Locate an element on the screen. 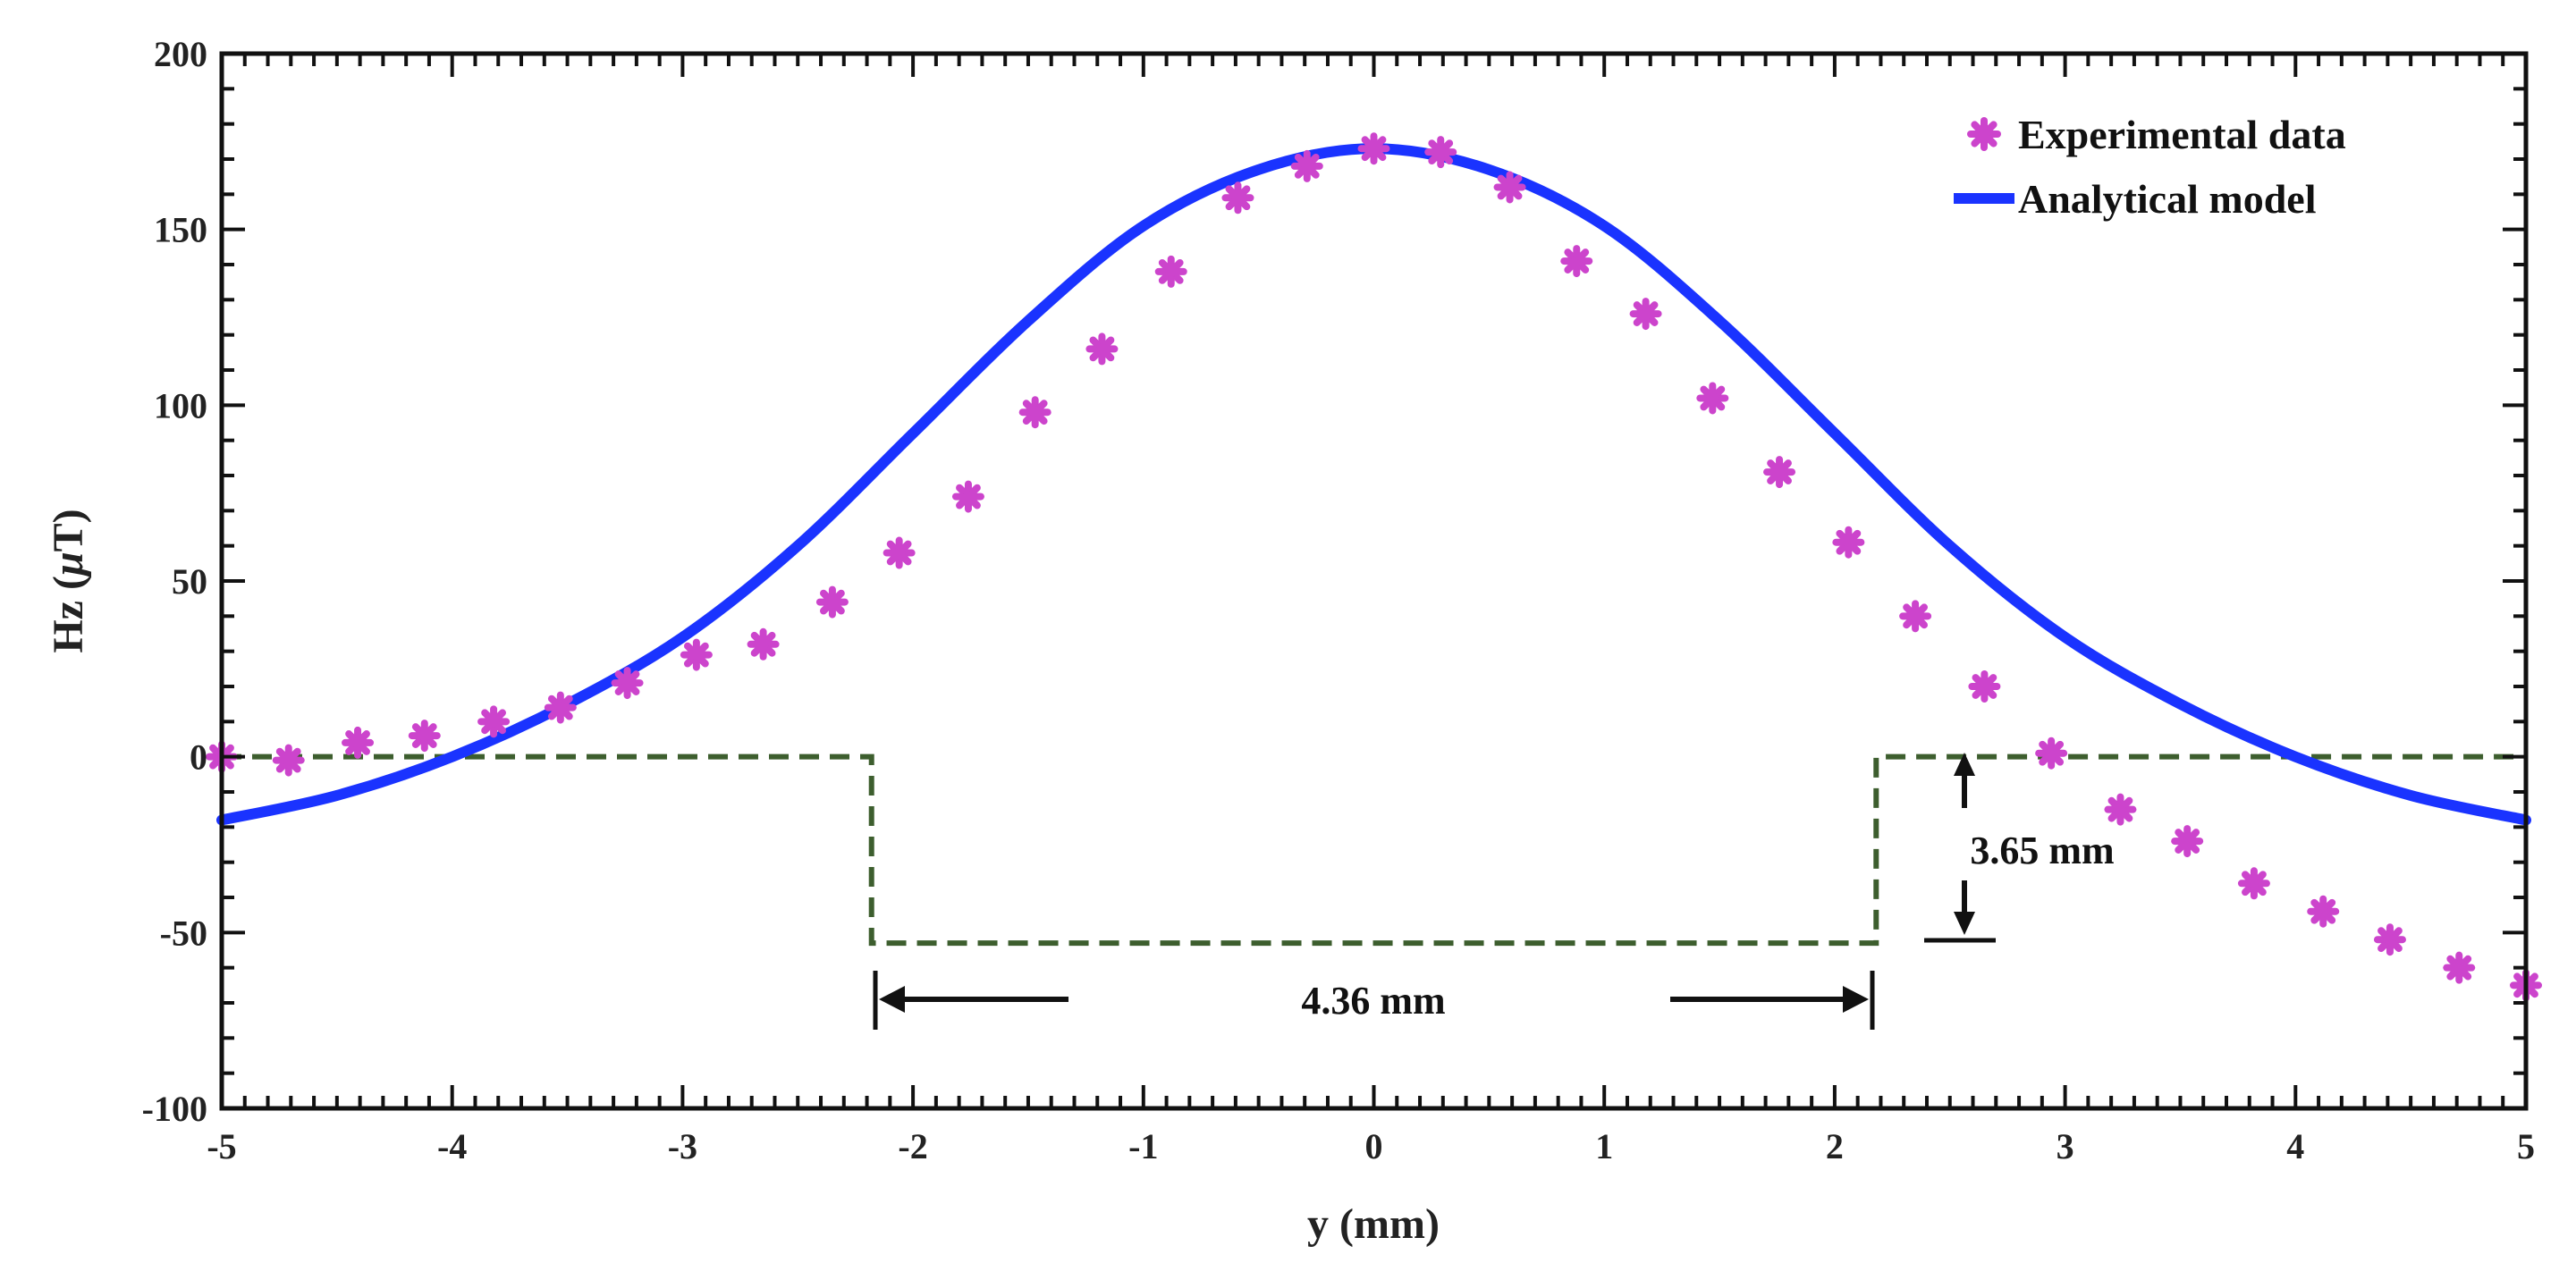 The image size is (2576, 1288). x-tick-label: -1 is located at coordinates (1143, 1146).